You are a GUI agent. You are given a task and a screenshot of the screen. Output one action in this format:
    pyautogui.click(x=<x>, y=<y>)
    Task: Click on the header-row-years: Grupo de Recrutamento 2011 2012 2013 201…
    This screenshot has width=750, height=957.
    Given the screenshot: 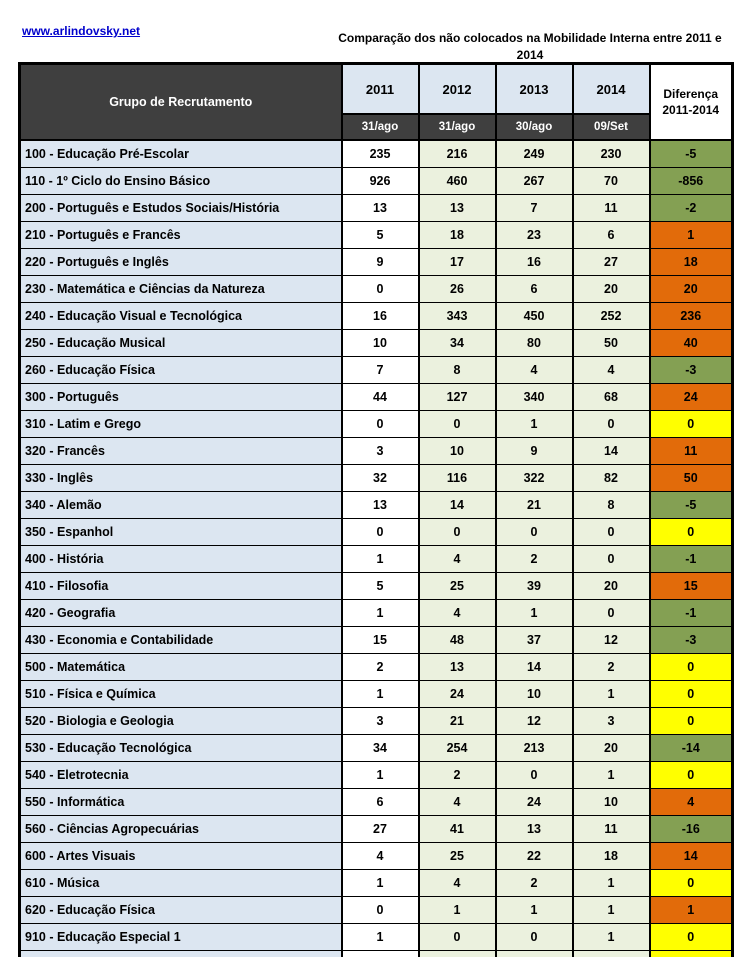 What is the action you would take?
    pyautogui.click(x=376, y=101)
    